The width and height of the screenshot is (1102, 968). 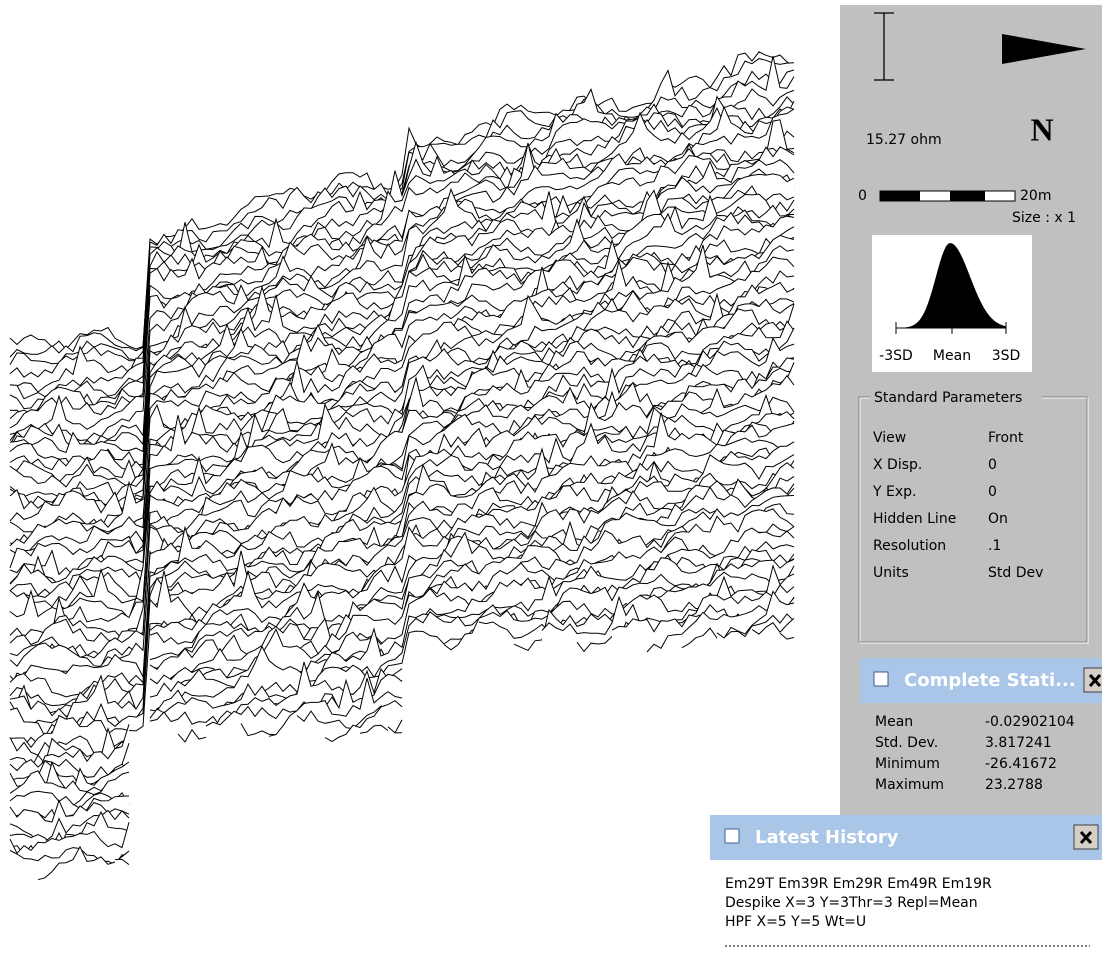 I want to click on param-label: Y Exp., so click(x=894, y=492).